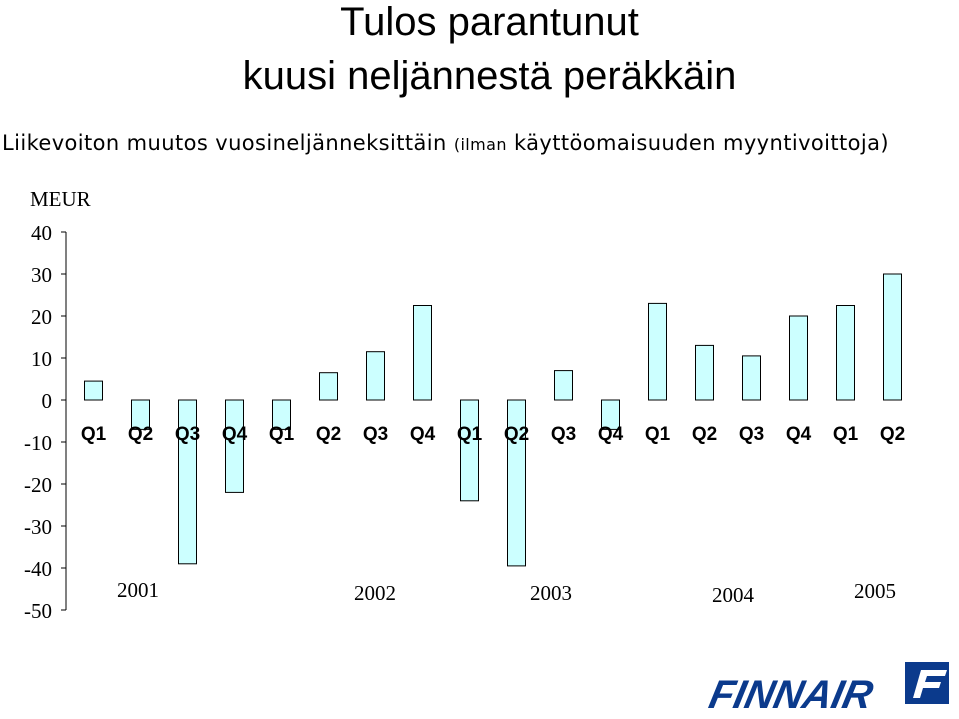  What do you see at coordinates (47, 401) in the screenshot?
I see `y-tick-label: 0` at bounding box center [47, 401].